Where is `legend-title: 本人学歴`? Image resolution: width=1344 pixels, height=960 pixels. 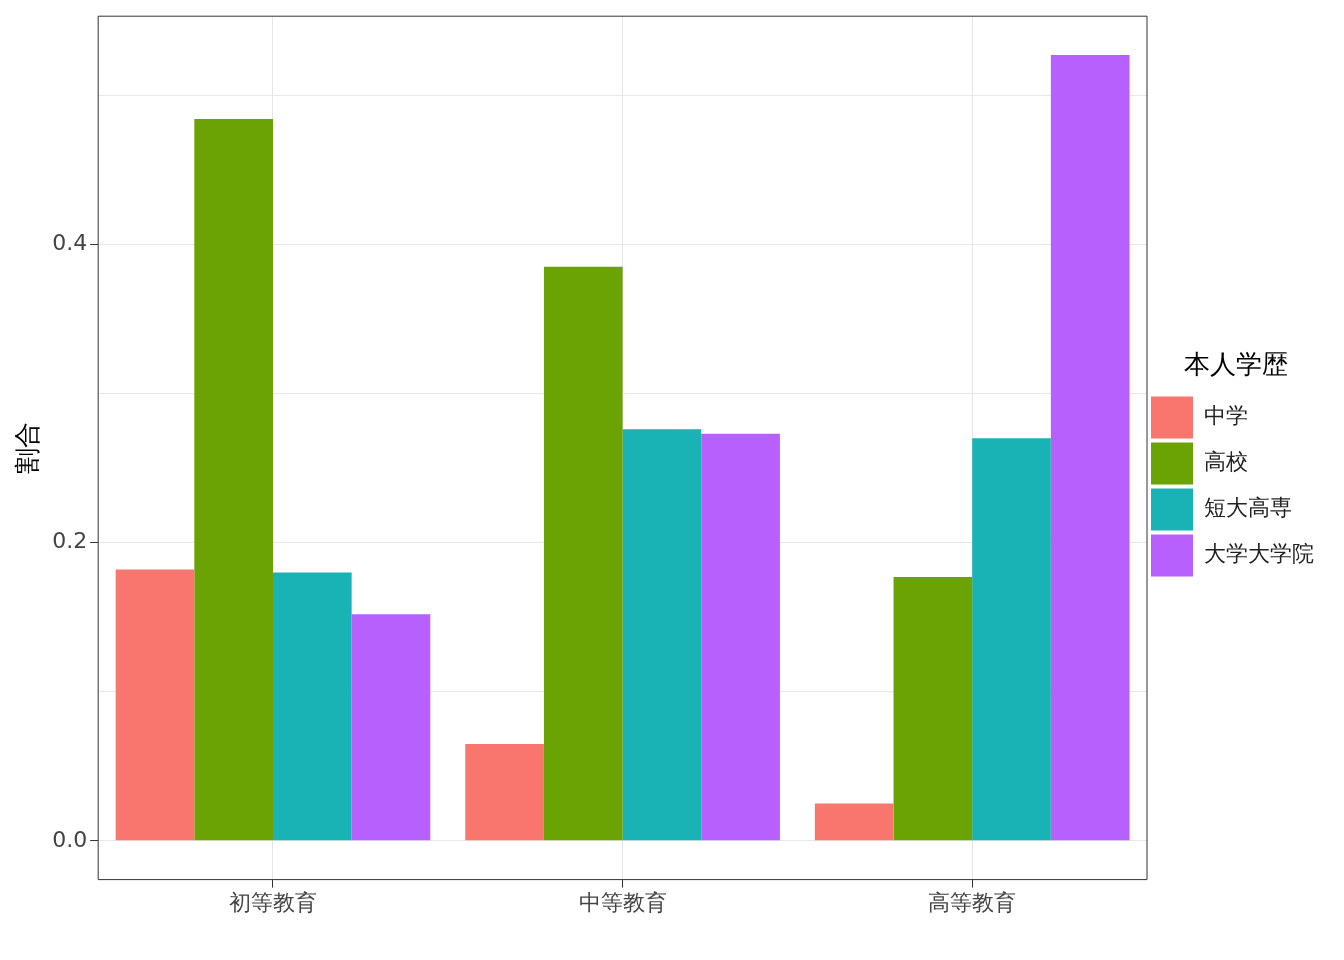 legend-title: 本人学歴 is located at coordinates (1235, 364).